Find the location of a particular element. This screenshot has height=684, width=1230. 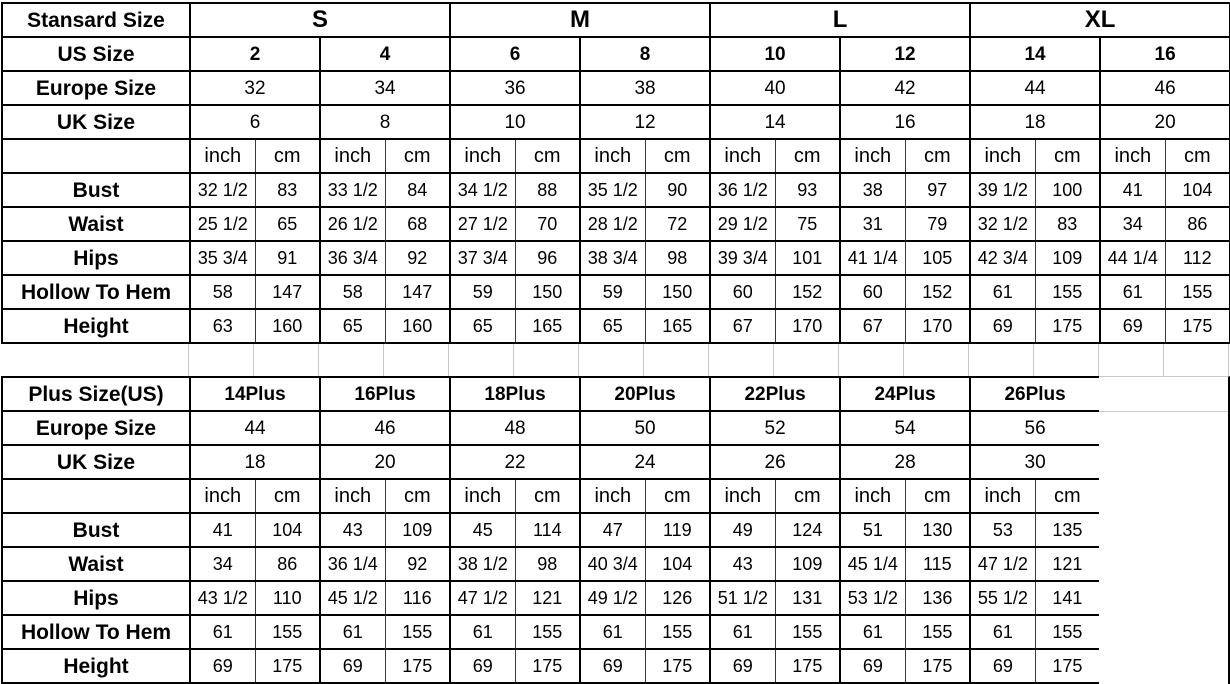

uk-size-cell: 8 is located at coordinates (384, 122).